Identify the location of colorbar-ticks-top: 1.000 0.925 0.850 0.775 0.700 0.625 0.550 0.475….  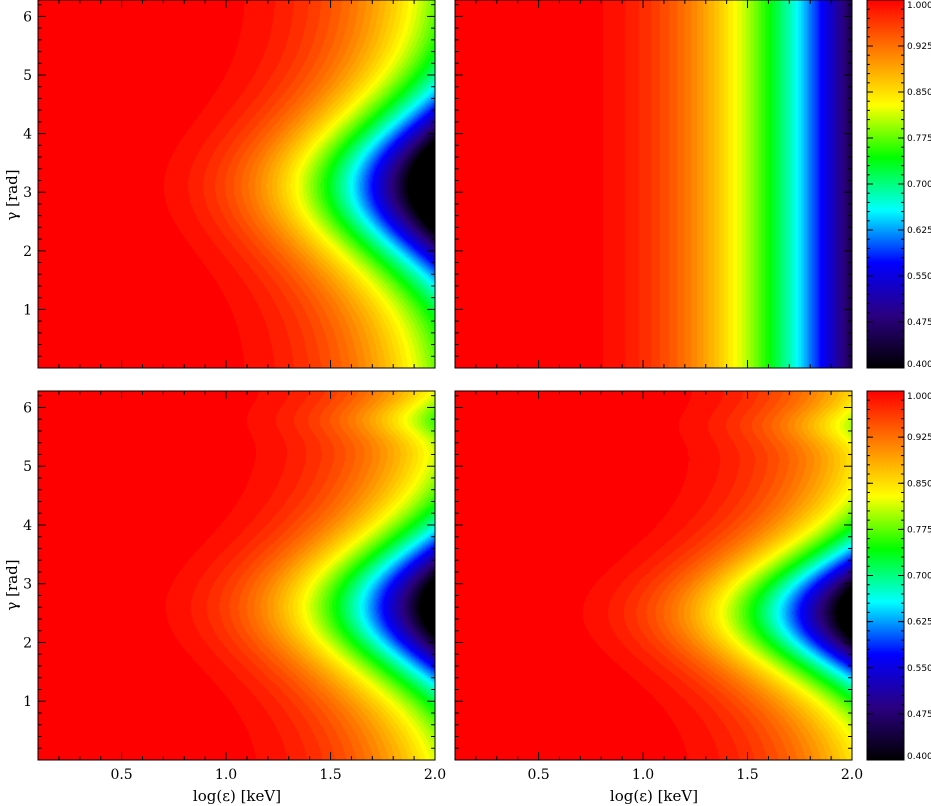
(899, 185).